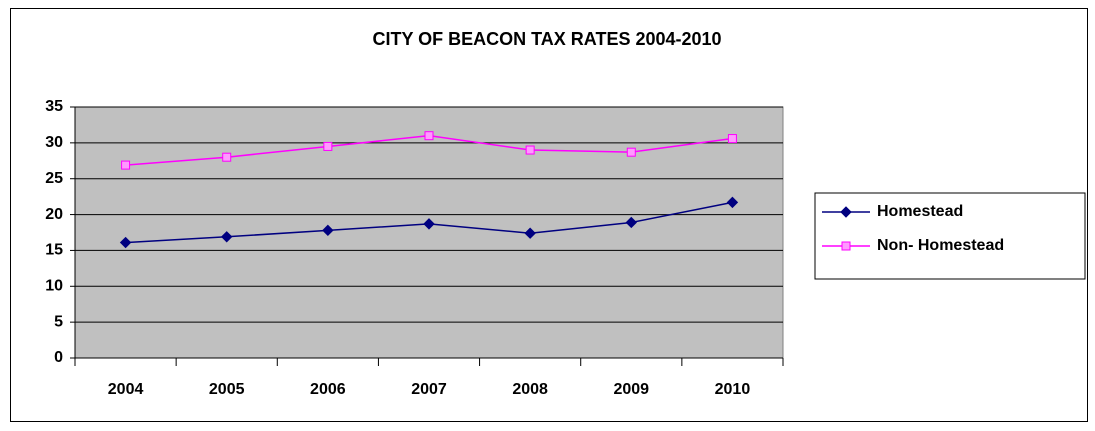 The height and width of the screenshot is (431, 1095). What do you see at coordinates (54, 286) in the screenshot?
I see `y-tick-label: 10` at bounding box center [54, 286].